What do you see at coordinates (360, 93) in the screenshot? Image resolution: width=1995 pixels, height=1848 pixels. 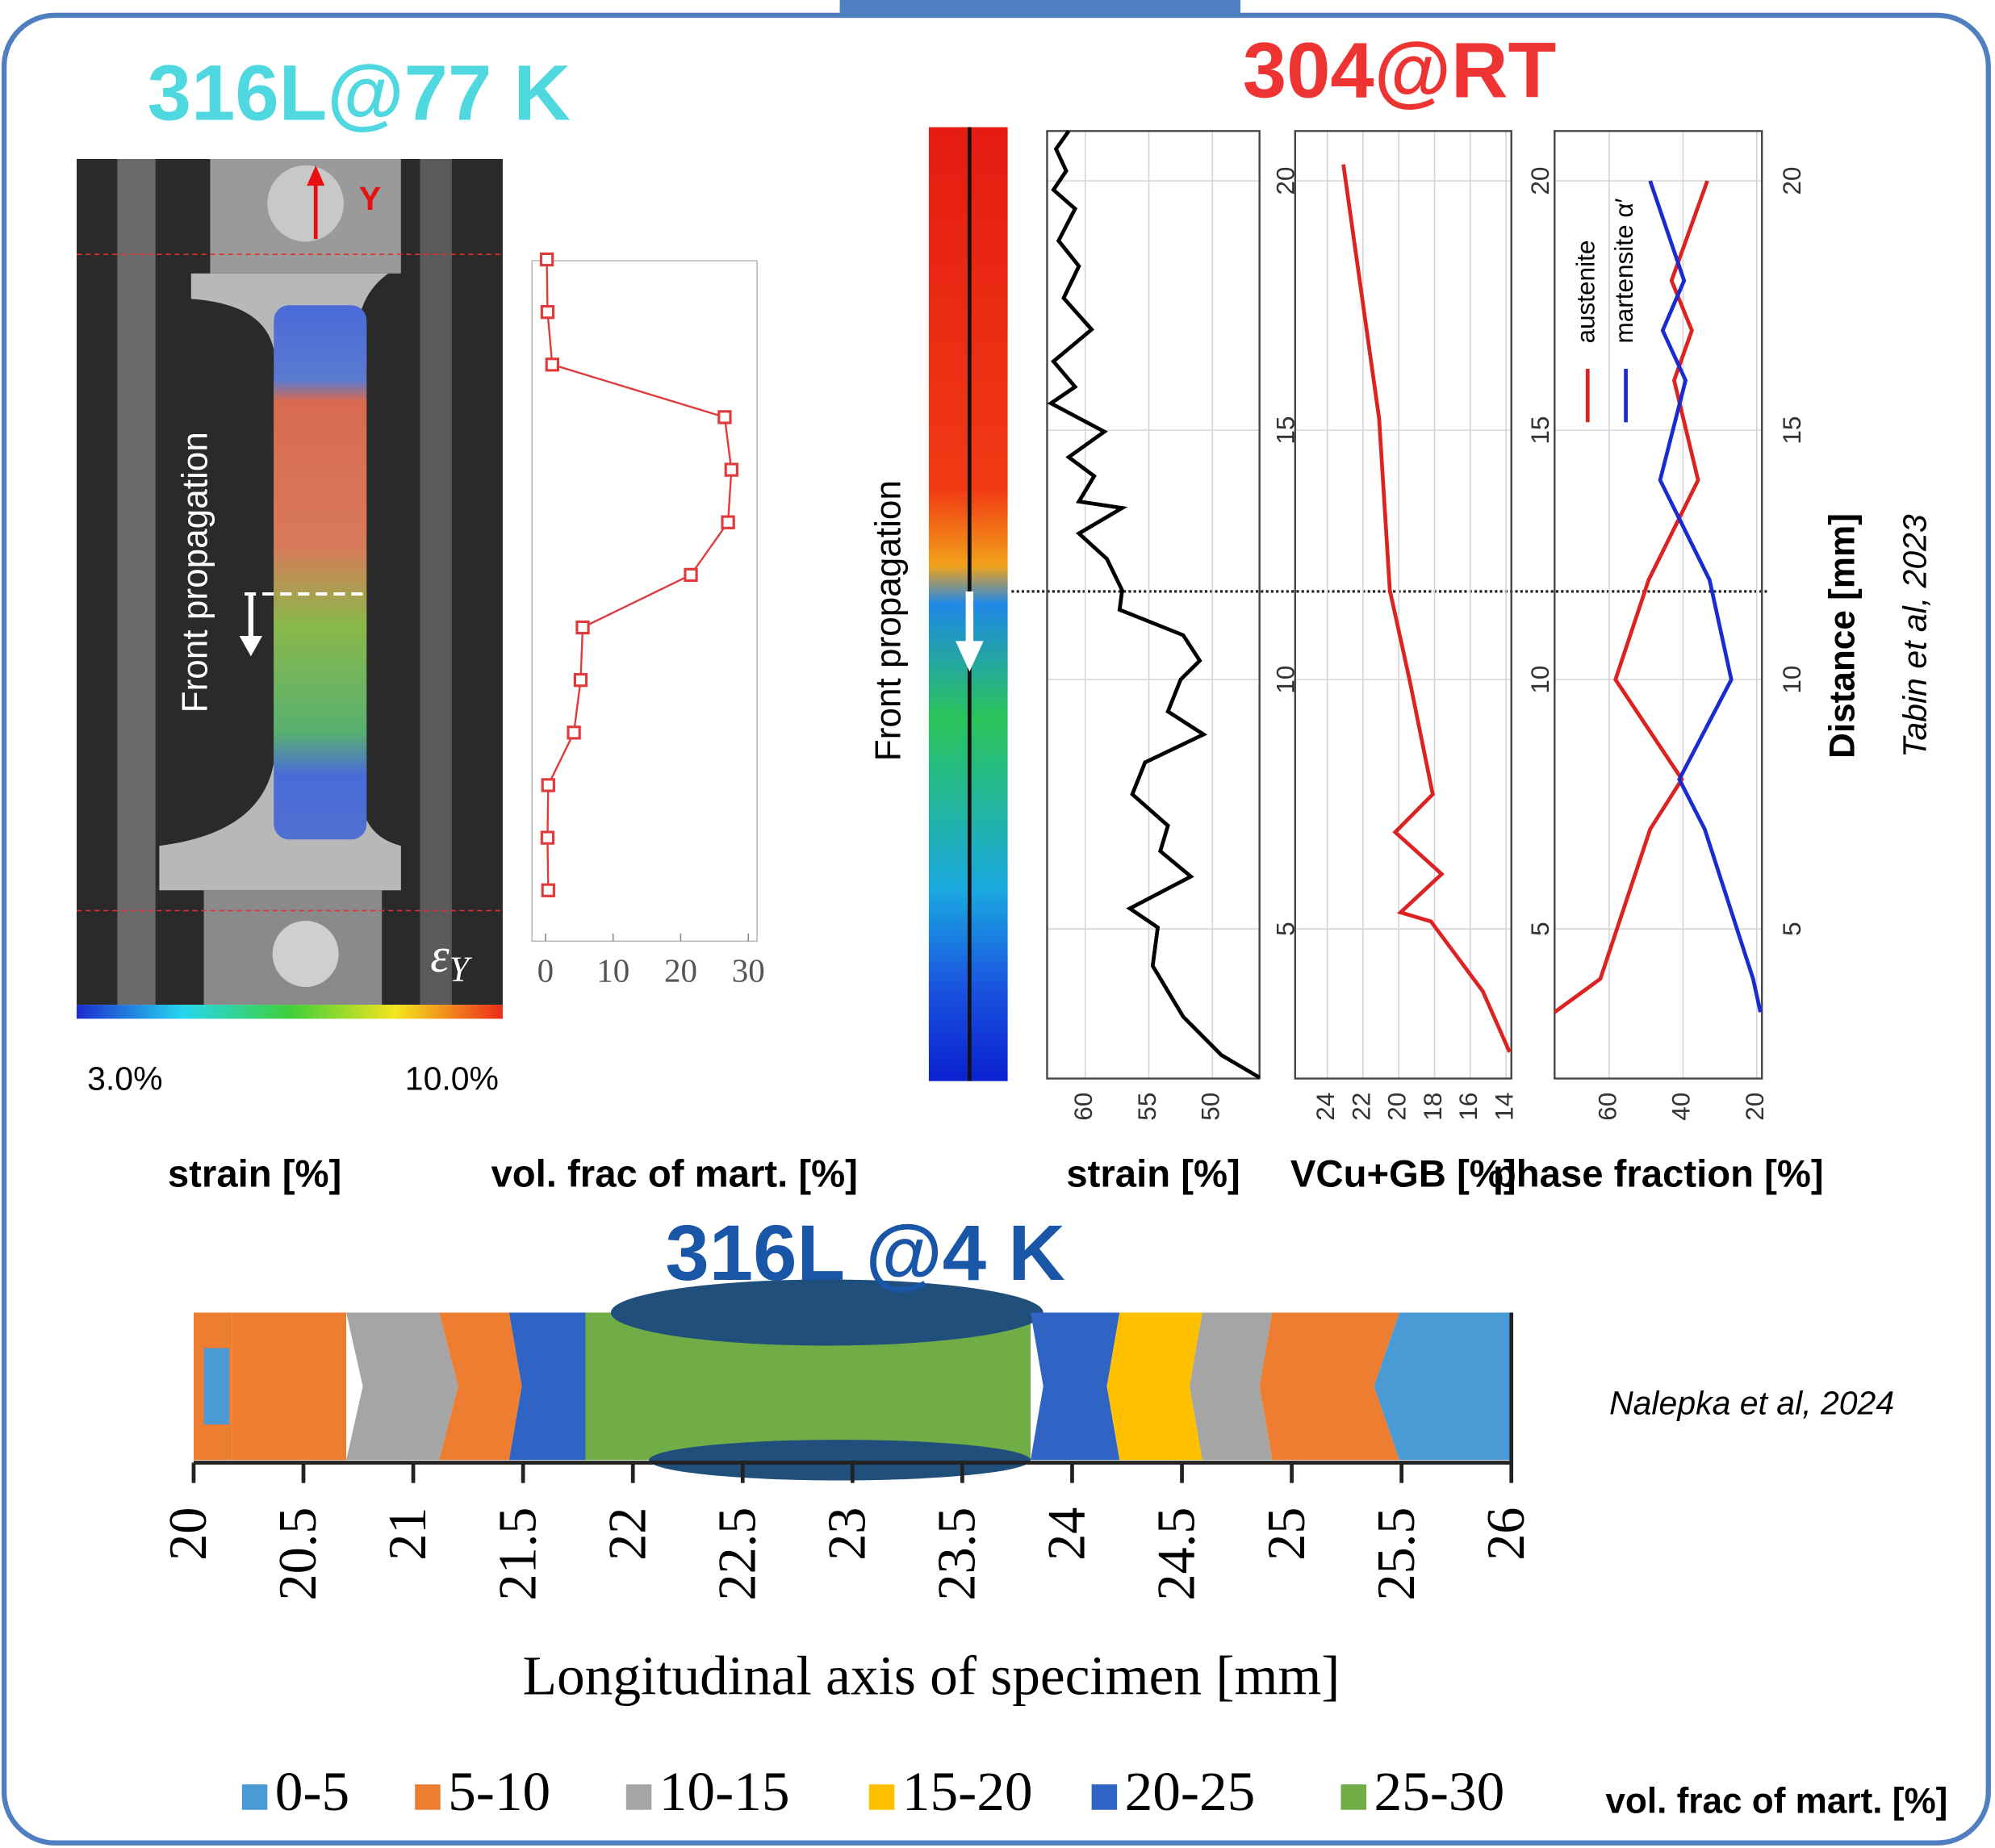 I see `chart-title: 316L@77 K` at bounding box center [360, 93].